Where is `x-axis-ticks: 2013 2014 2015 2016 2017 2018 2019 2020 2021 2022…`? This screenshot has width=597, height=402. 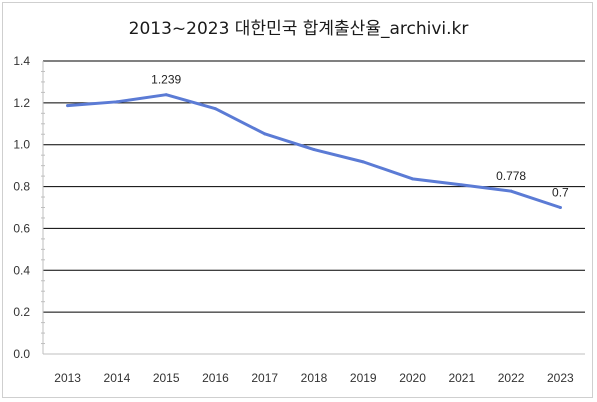
x-axis-ticks: 2013 2014 2015 2016 2017 2018 2019 2020 2021 2022… is located at coordinates (314, 378).